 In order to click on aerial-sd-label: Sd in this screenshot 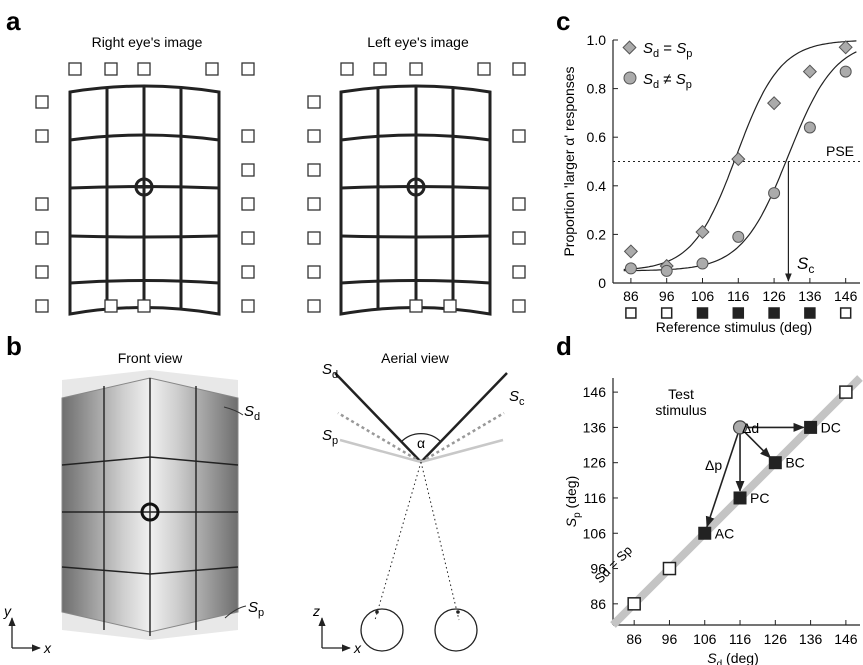, I will do `click(330, 371)`.